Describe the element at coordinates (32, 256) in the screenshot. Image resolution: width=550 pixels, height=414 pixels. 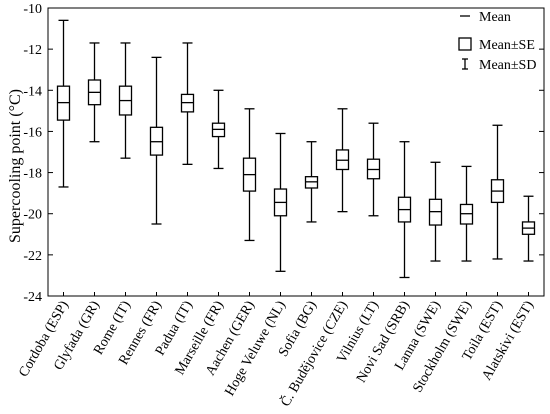
I see `y-tick-label: -22` at that location.